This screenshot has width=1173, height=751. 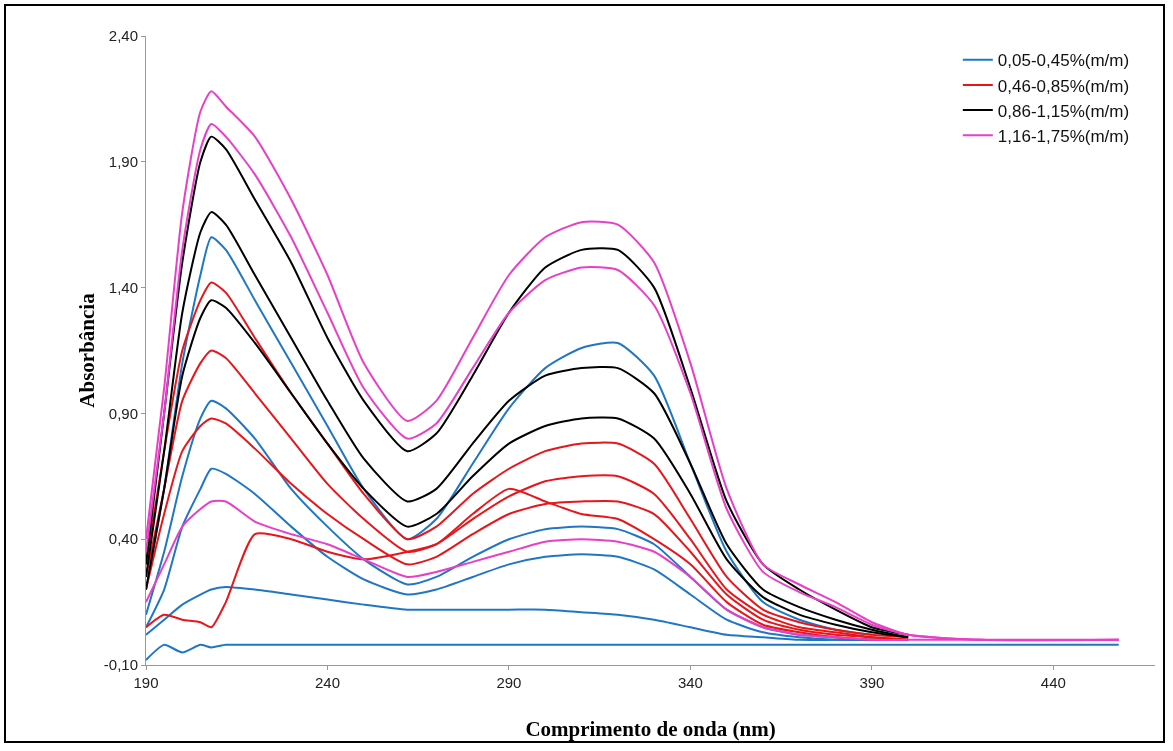 What do you see at coordinates (146, 682) in the screenshot?
I see `x-tick-label: 190` at bounding box center [146, 682].